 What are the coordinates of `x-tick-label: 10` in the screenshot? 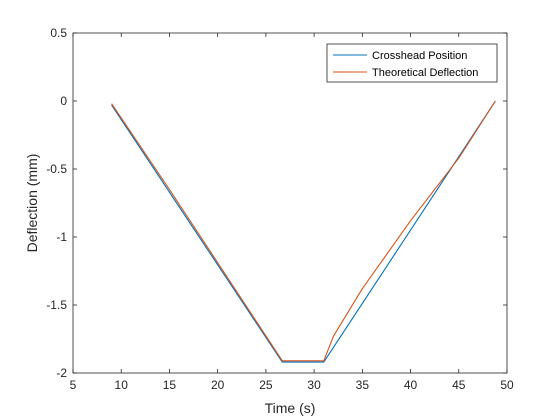 It's located at (122, 385).